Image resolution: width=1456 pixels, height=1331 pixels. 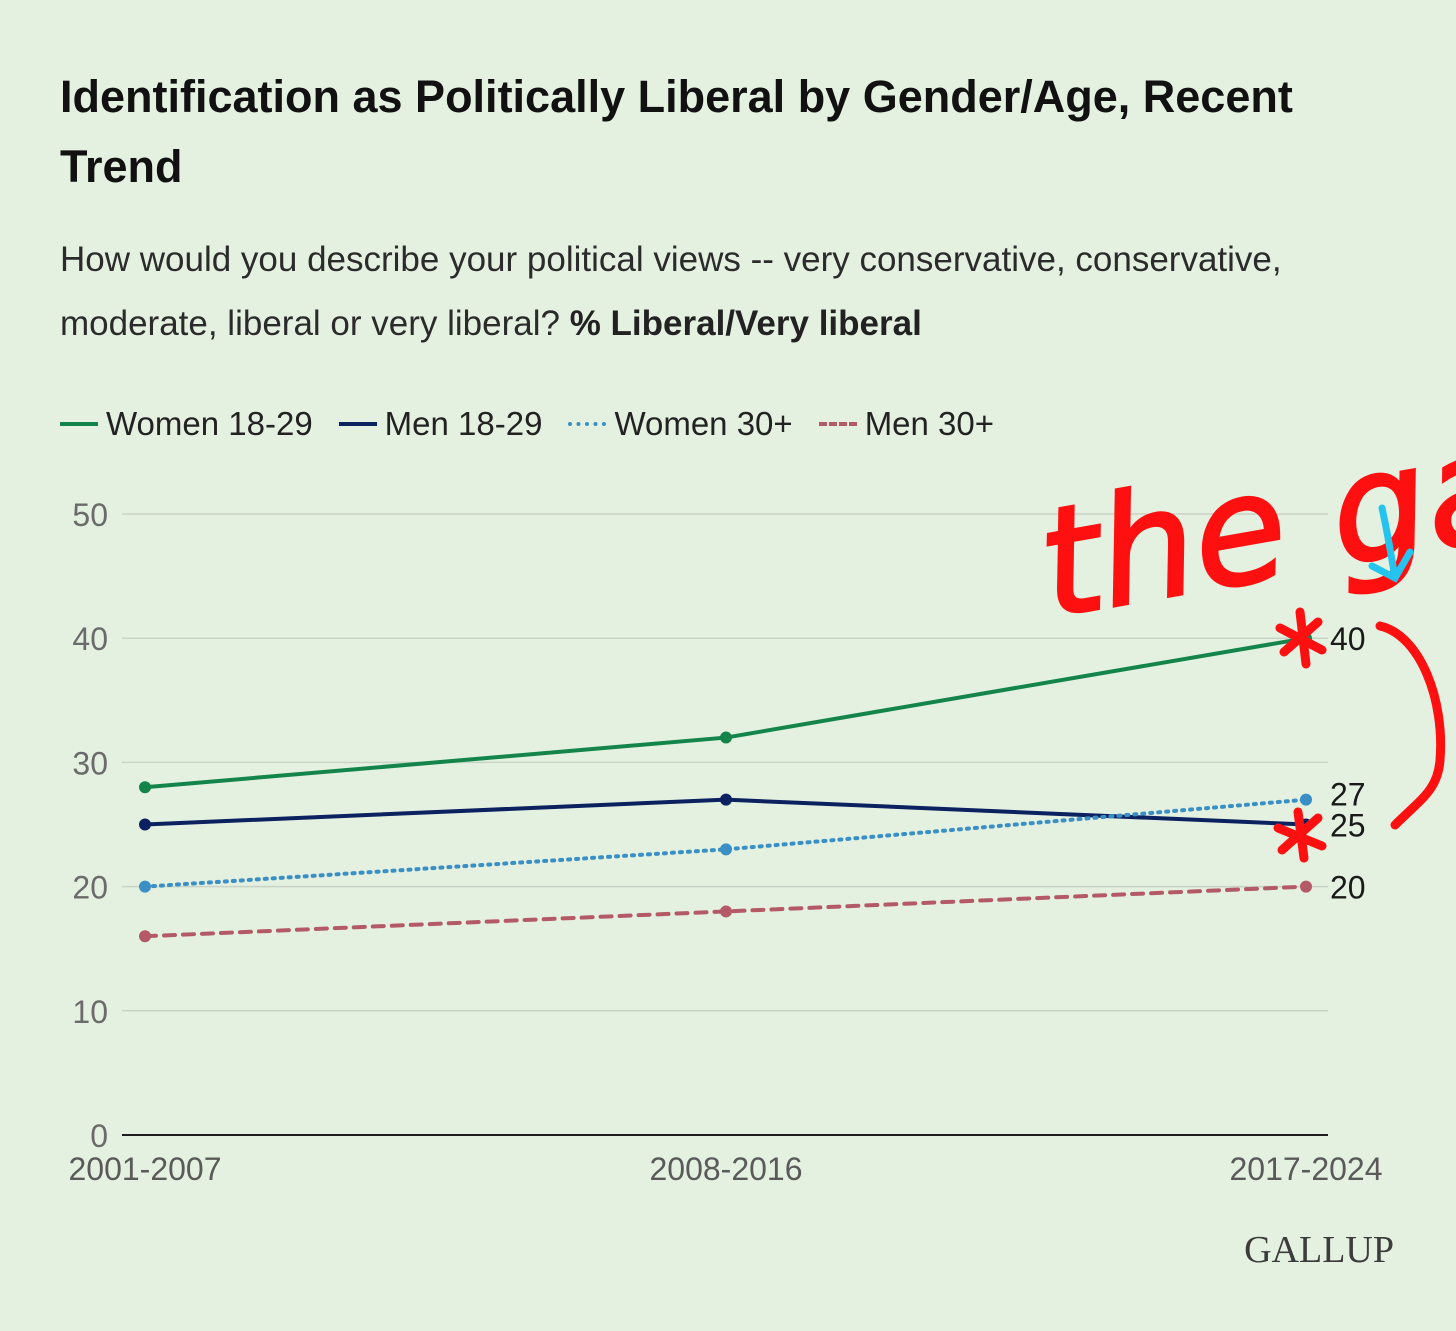 I want to click on legend-item-men-30-plus: Men 30+, so click(x=906, y=424).